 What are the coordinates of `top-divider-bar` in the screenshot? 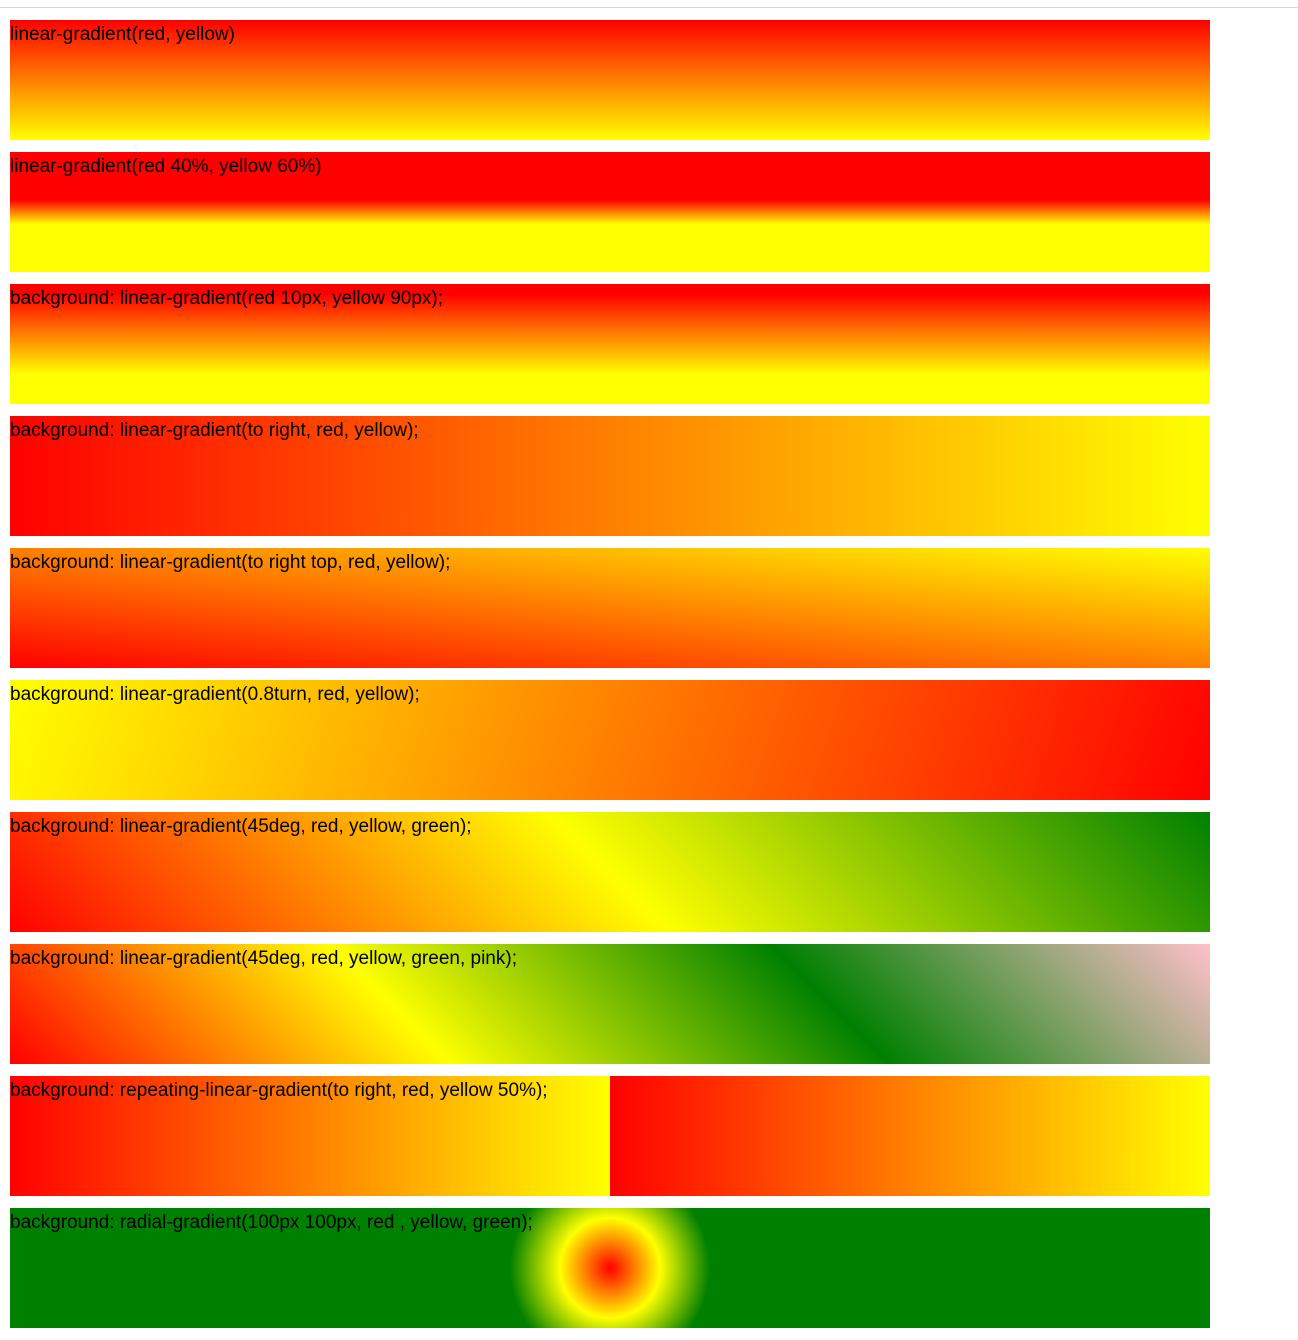 It's located at (649, 4).